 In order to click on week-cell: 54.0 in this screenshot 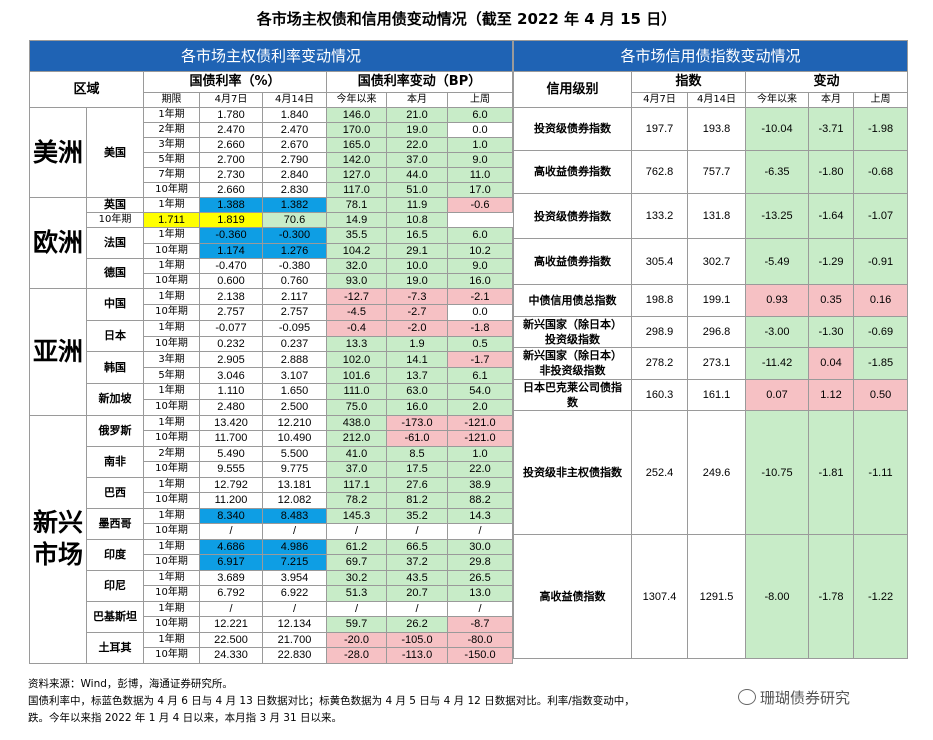, I will do `click(480, 391)`.